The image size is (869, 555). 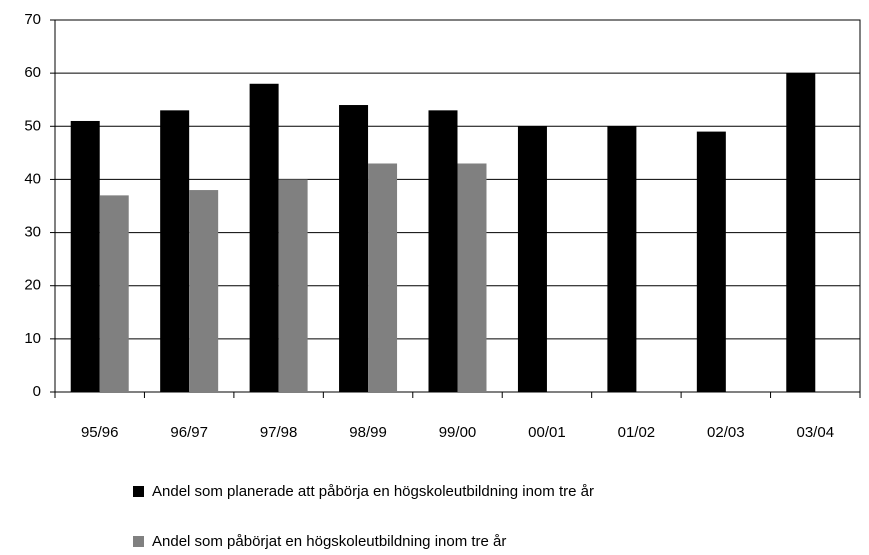 I want to click on x-tick-label: 00/01, so click(x=547, y=432).